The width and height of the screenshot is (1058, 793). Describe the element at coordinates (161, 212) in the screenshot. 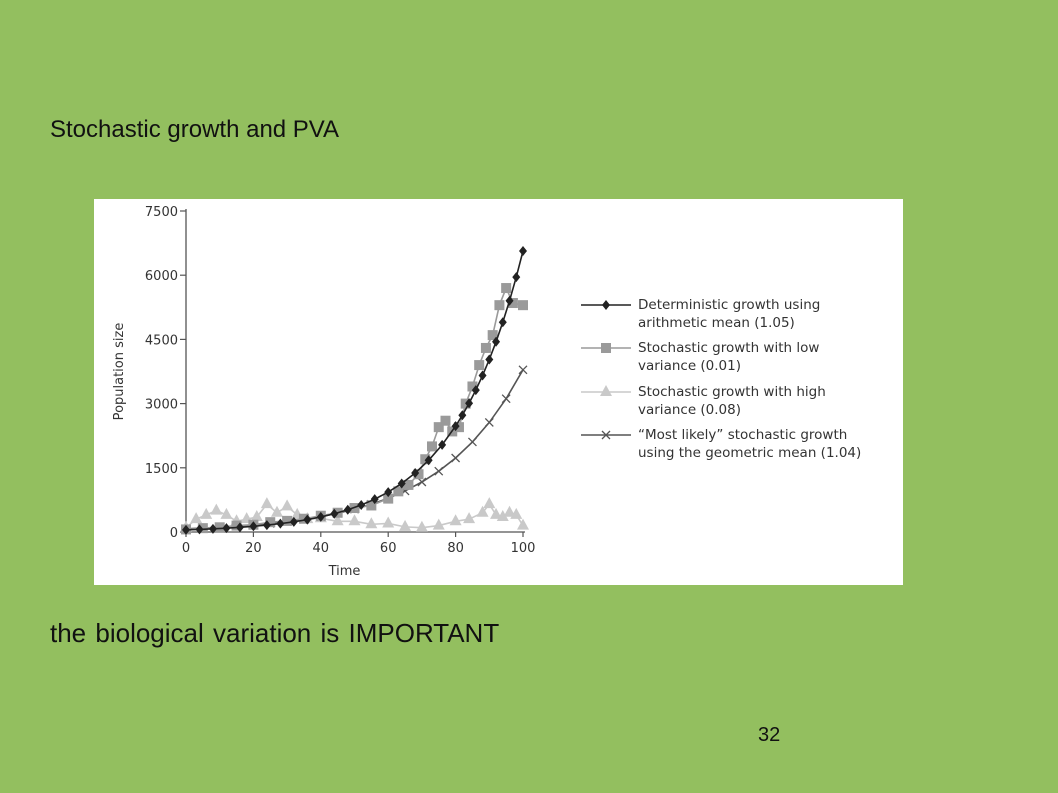

I see `y-tick-label: 7500` at that location.